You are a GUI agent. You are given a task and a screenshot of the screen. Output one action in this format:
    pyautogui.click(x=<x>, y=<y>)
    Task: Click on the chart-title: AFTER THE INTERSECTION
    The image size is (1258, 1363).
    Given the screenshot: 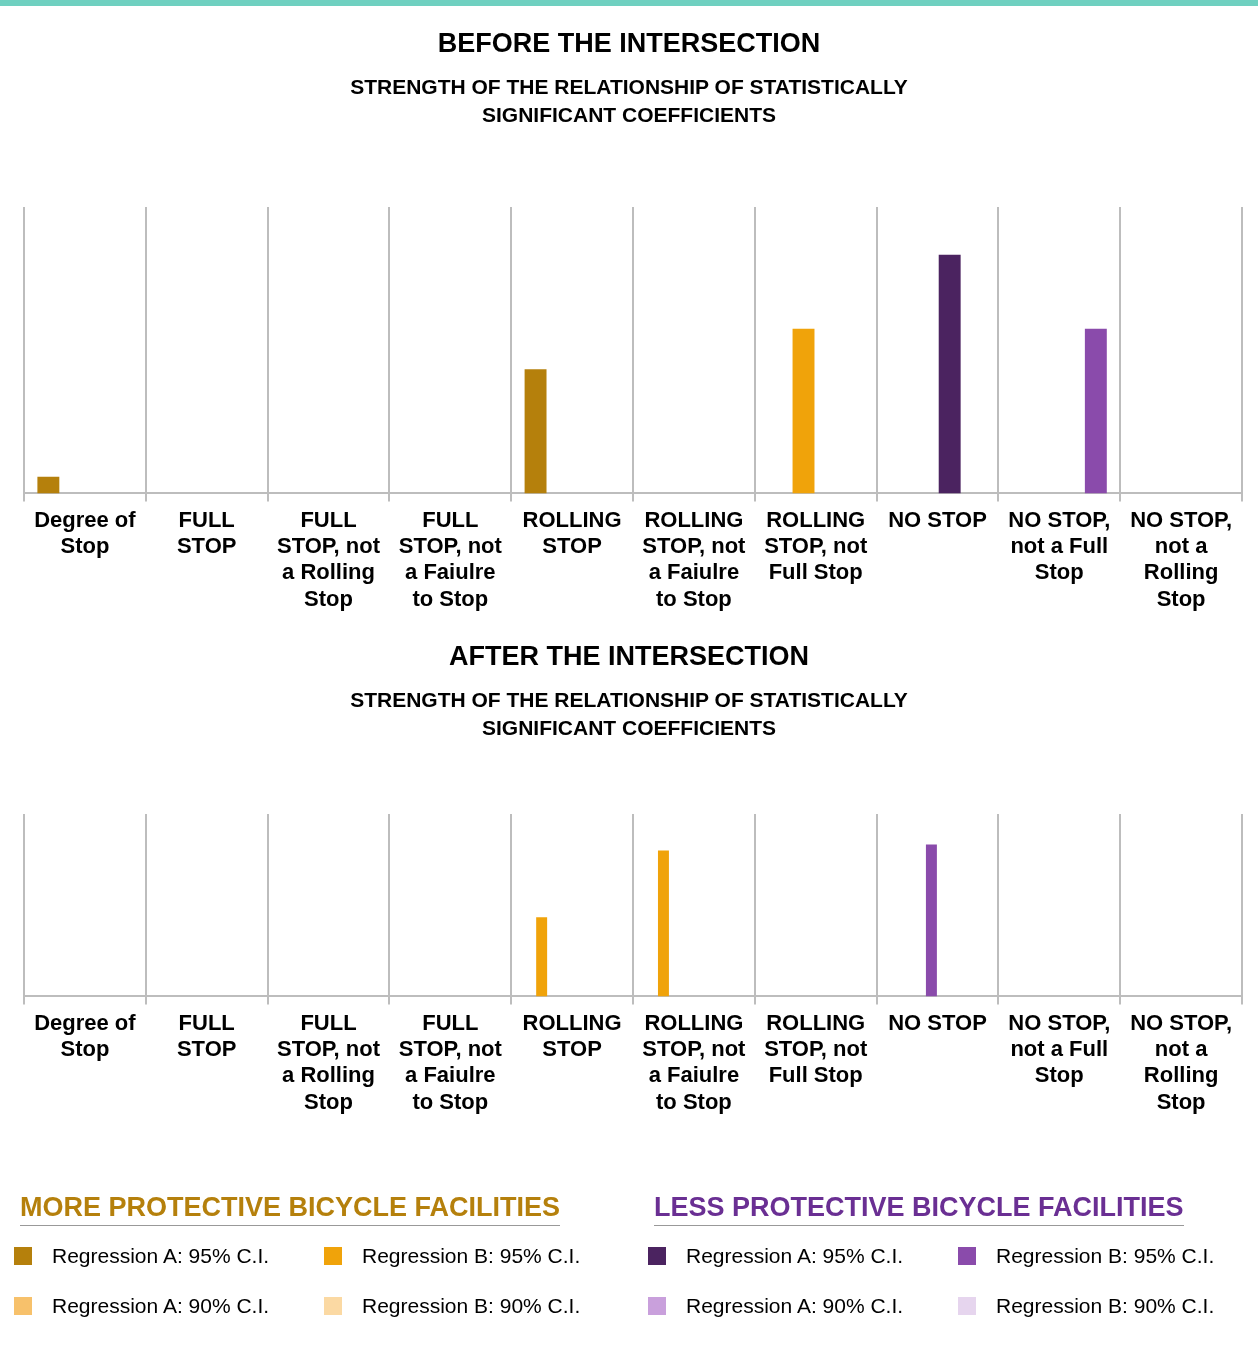 What is the action you would take?
    pyautogui.click(x=629, y=656)
    